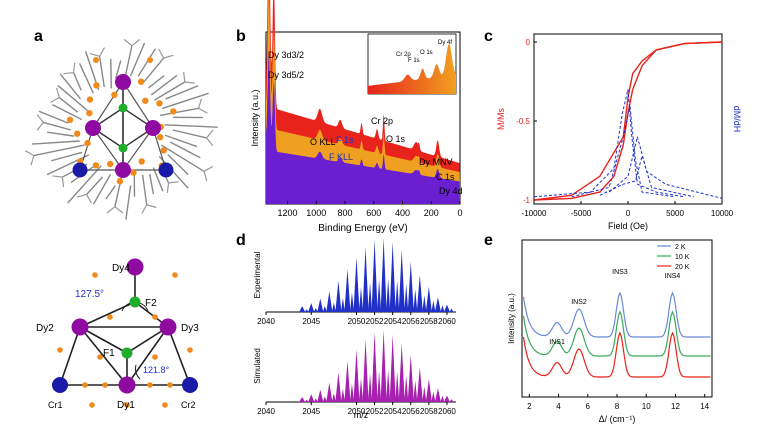 Image resolution: width=781 pixels, height=427 pixels. Describe the element at coordinates (257, 274) in the screenshot. I see `series-label-0: Experimental` at that location.